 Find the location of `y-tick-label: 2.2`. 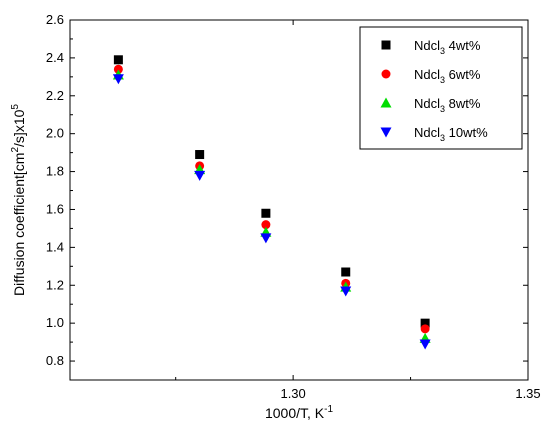

y-tick-label: 2.2 is located at coordinates (55, 95).